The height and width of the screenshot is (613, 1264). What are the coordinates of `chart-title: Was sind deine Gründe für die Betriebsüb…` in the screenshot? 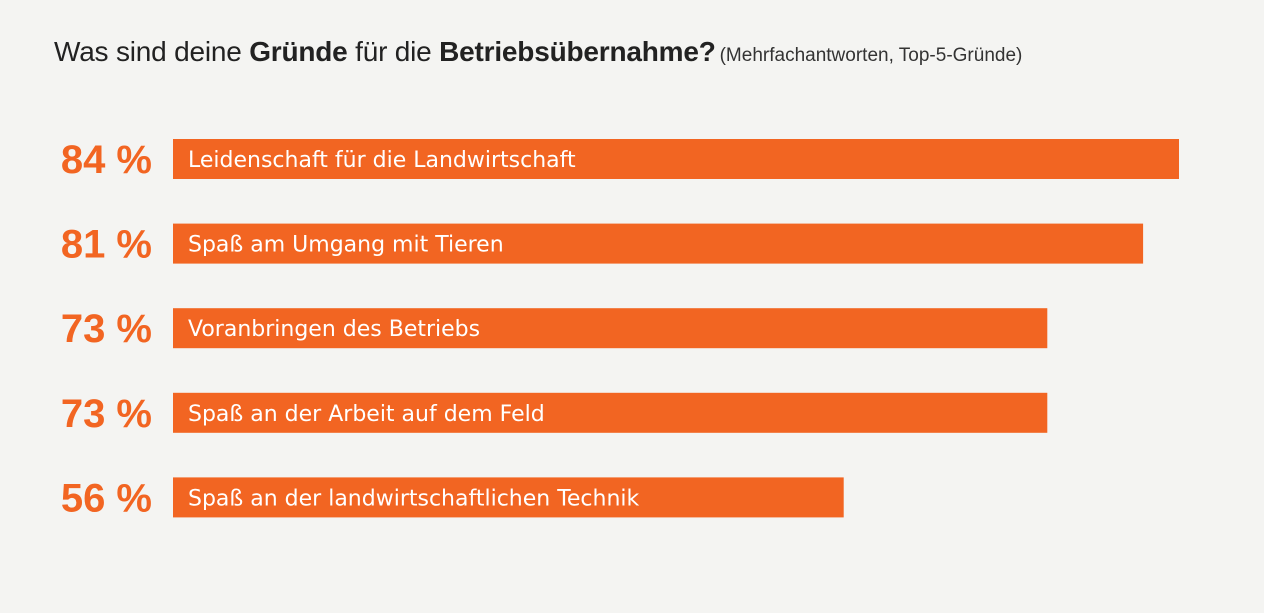 It's located at (538, 54).